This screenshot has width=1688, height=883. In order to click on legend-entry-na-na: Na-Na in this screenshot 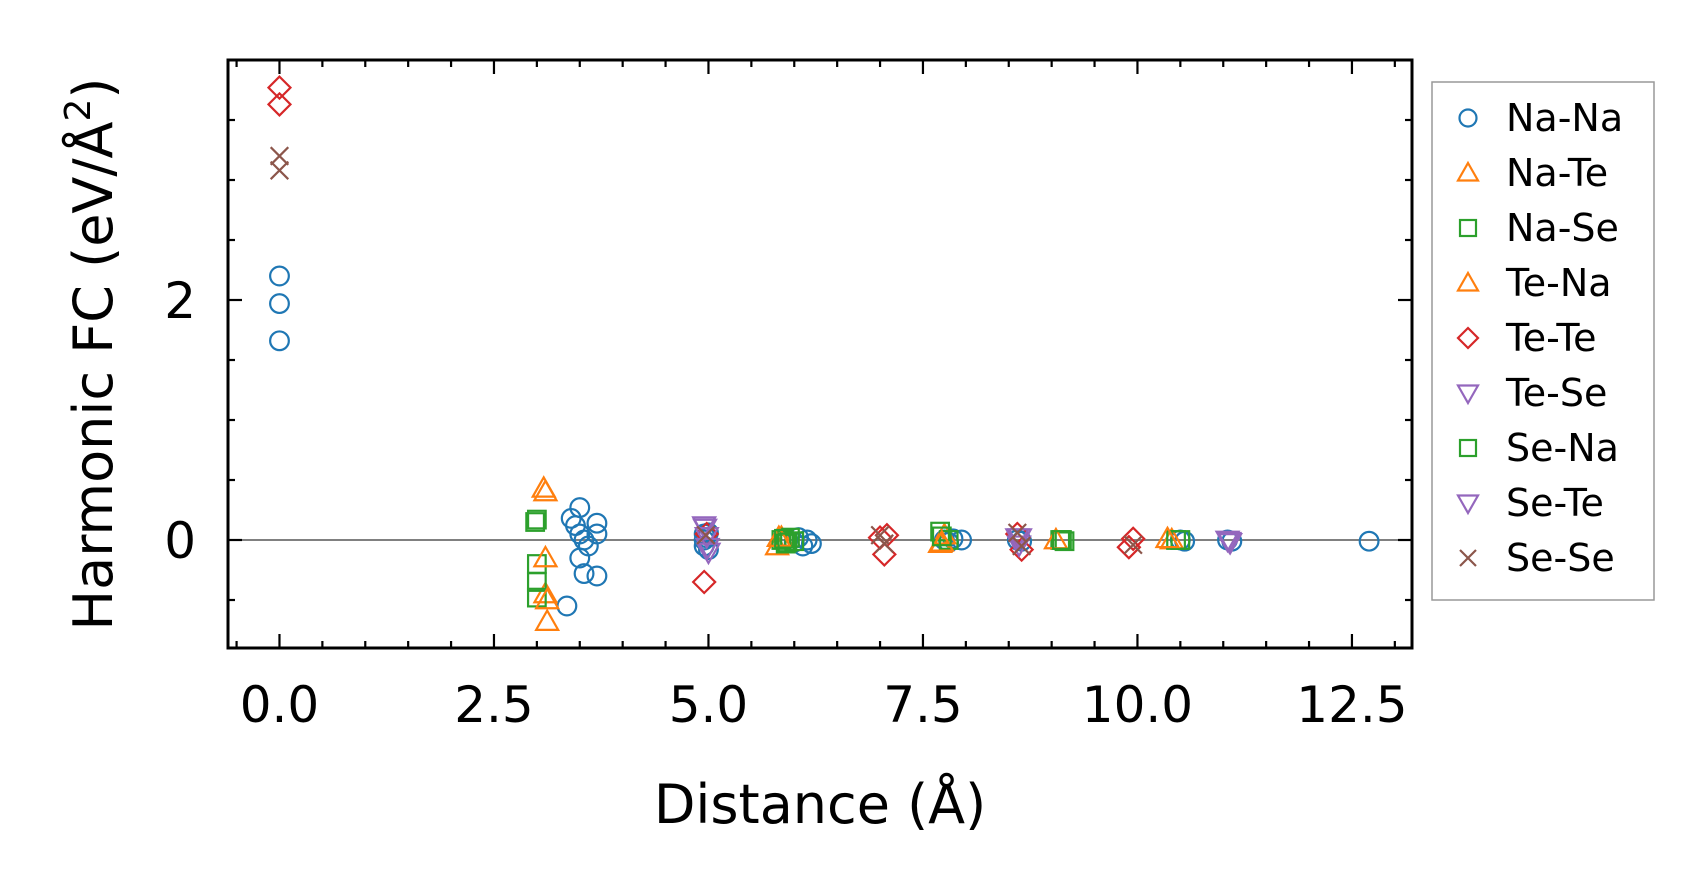, I will do `click(1540, 118)`.